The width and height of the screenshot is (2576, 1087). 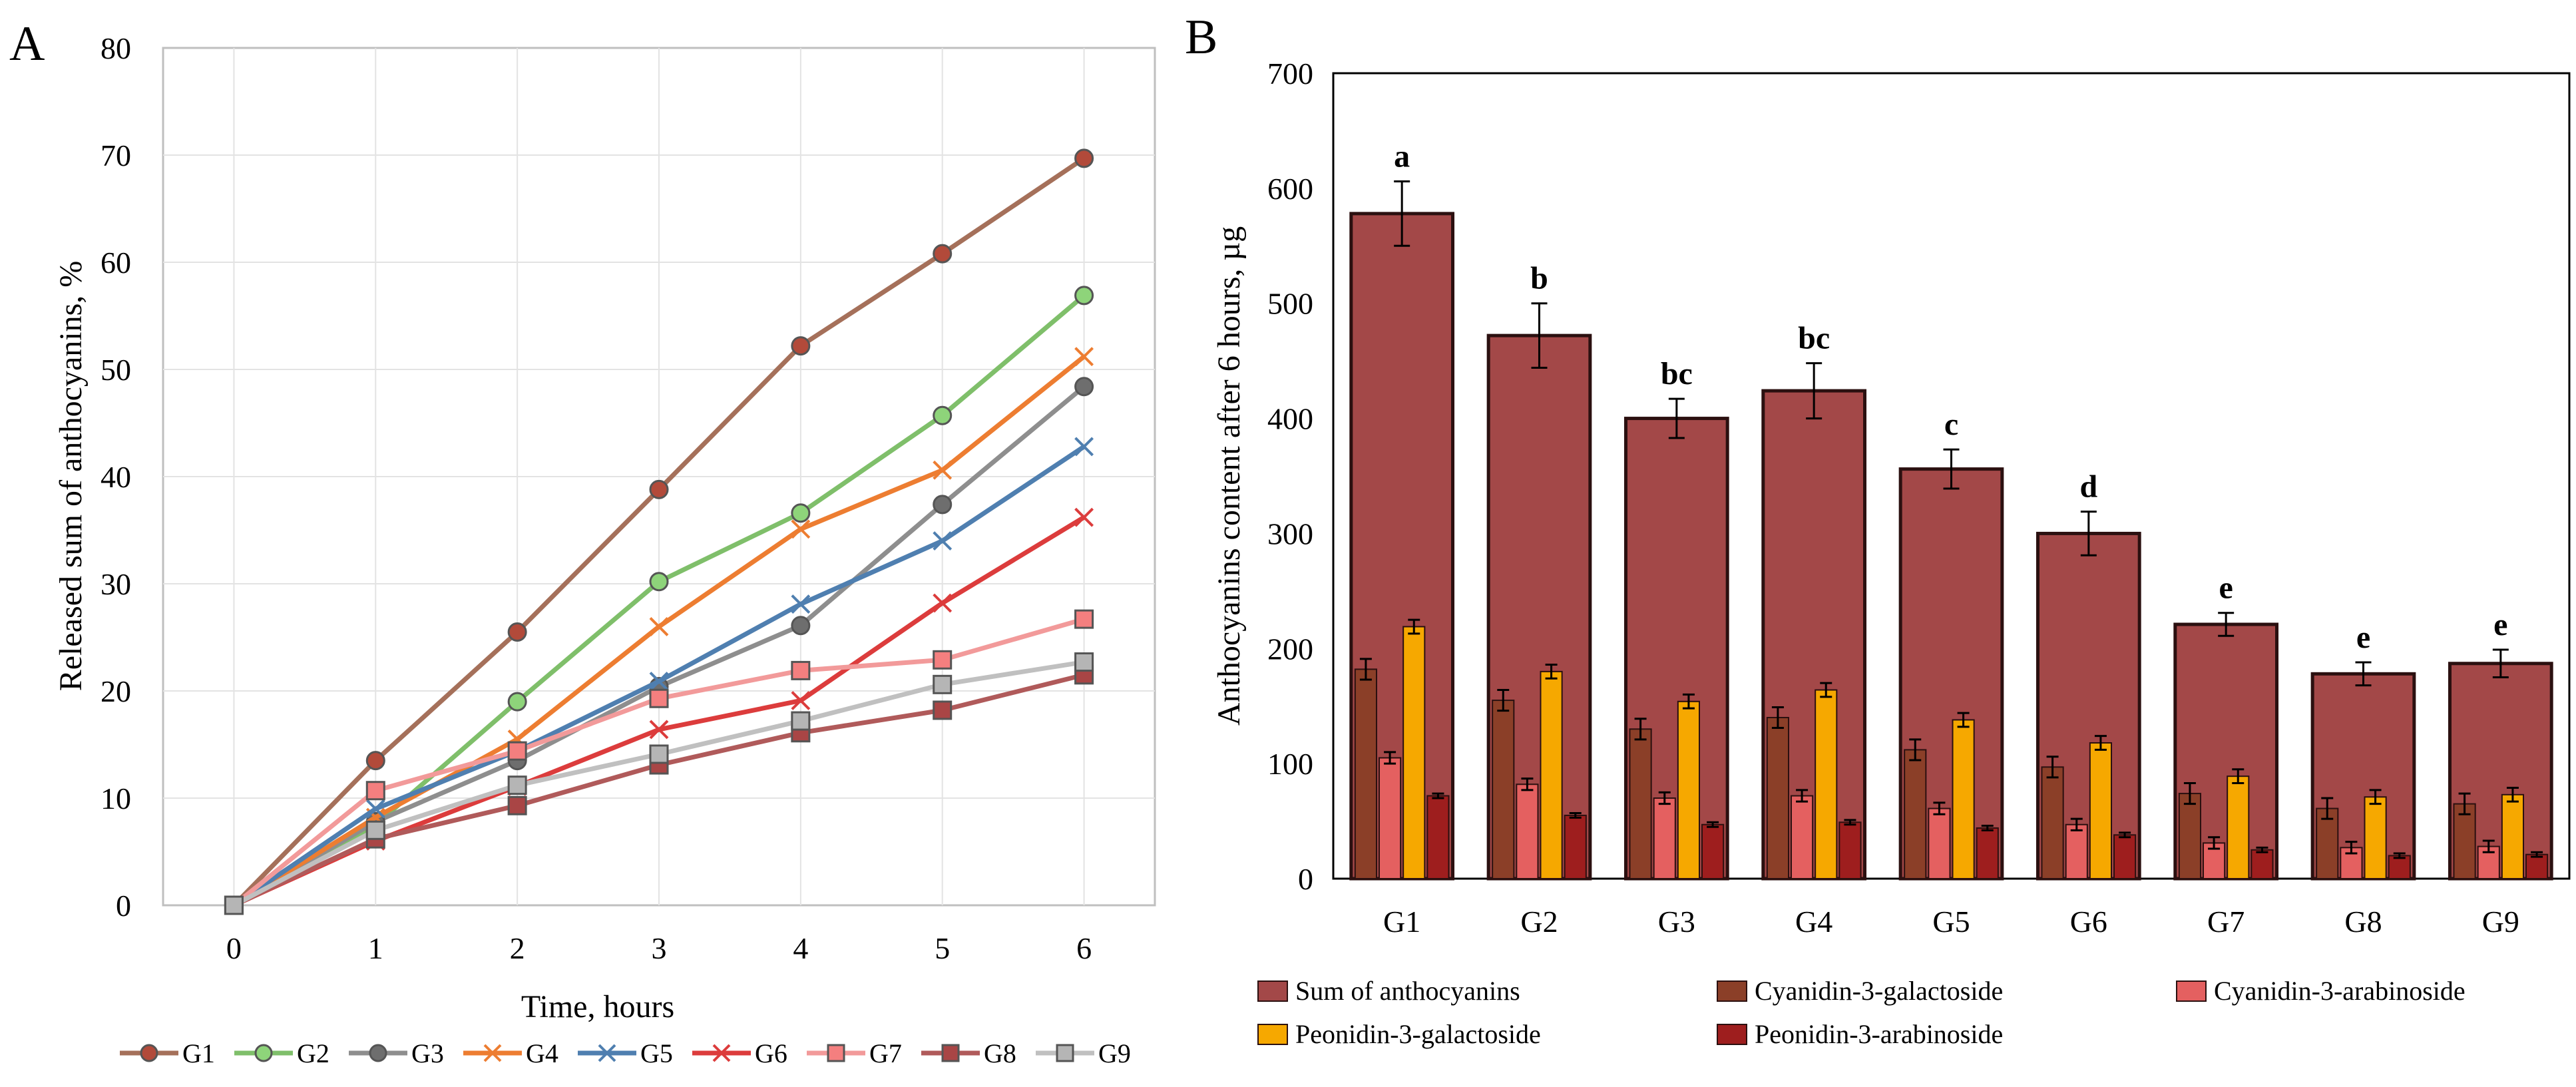 What do you see at coordinates (1390, 818) in the screenshot?
I see `b-bar-G1-Cyanidin-3-arabinoside` at bounding box center [1390, 818].